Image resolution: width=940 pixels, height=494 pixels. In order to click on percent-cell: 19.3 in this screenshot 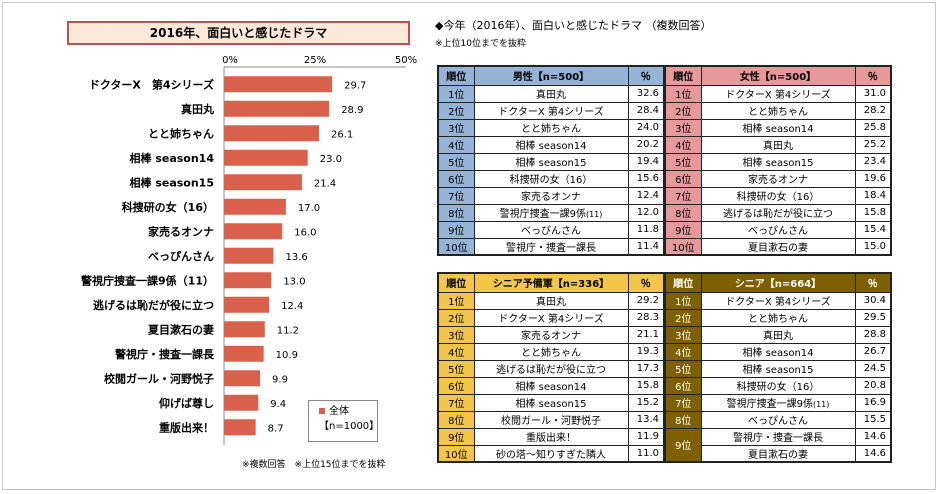, I will do `click(646, 351)`.